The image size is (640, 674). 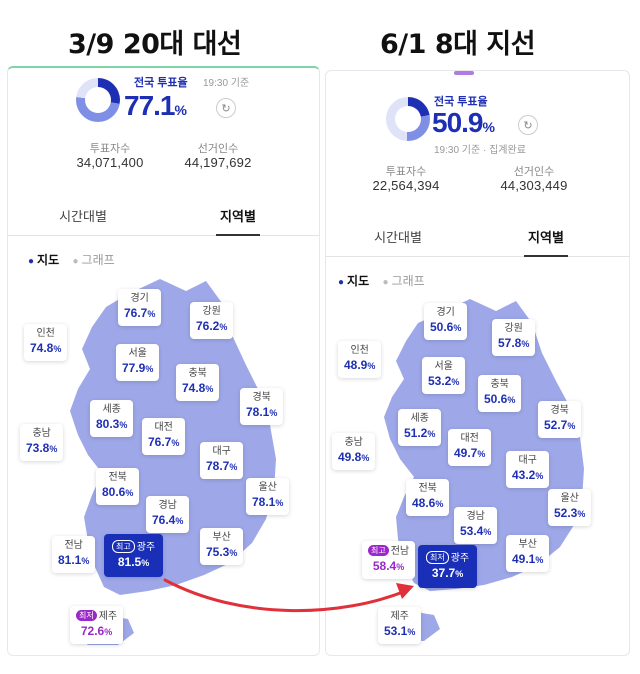 What do you see at coordinates (111, 409) in the screenshot?
I see `region-name: 세종` at bounding box center [111, 409].